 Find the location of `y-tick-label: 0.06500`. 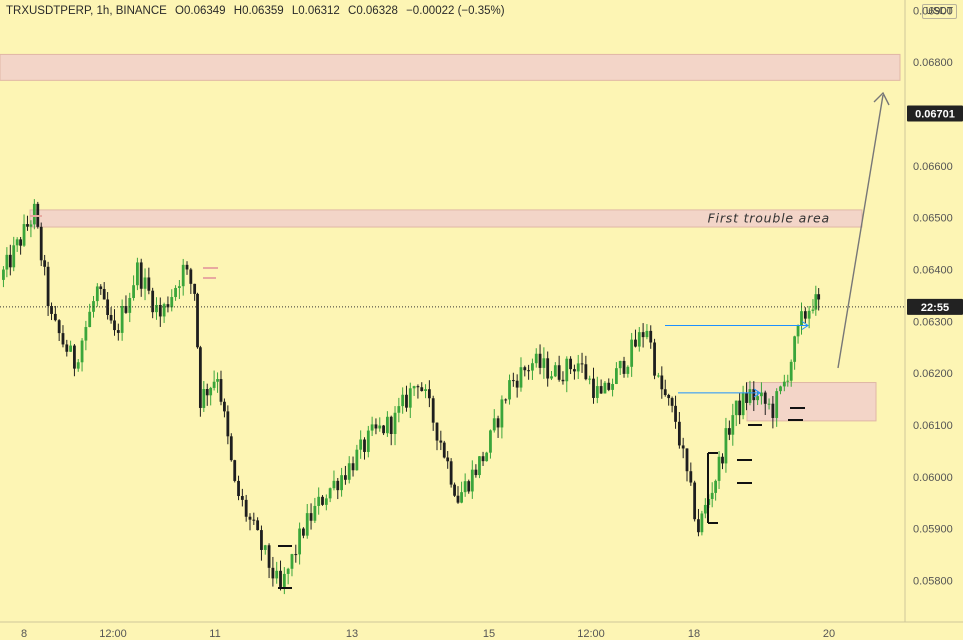

y-tick-label: 0.06500 is located at coordinates (933, 219).